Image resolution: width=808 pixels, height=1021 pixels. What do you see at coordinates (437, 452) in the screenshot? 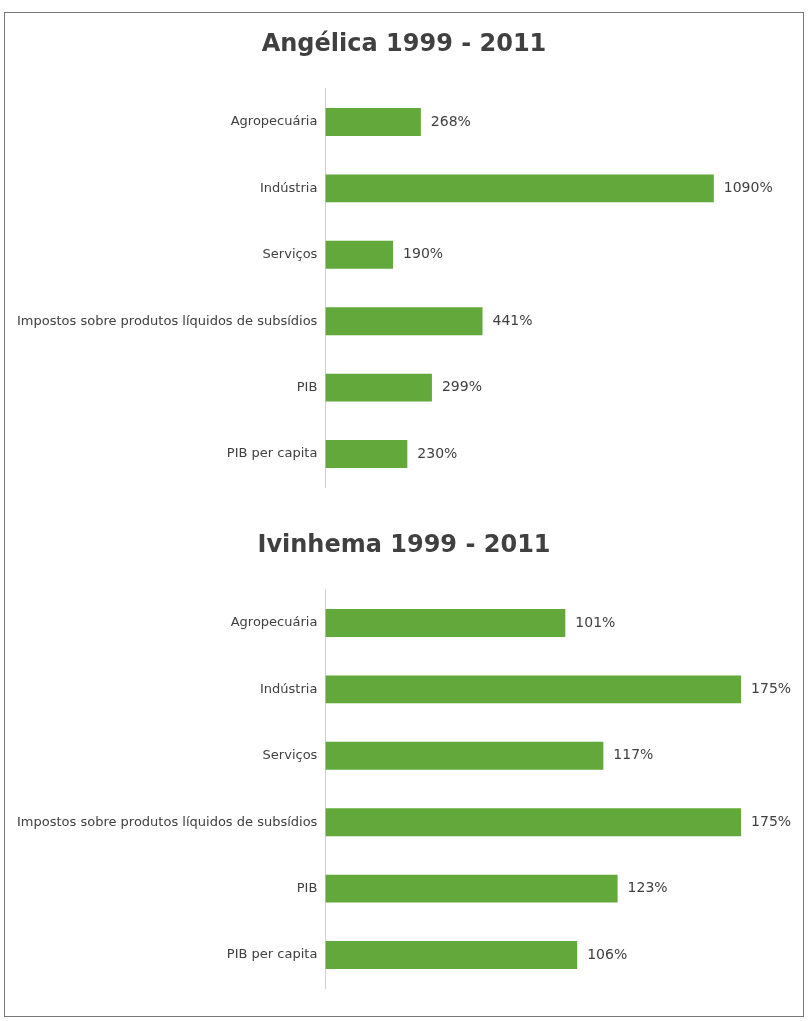
I see `data-label: 230%` at bounding box center [437, 452].